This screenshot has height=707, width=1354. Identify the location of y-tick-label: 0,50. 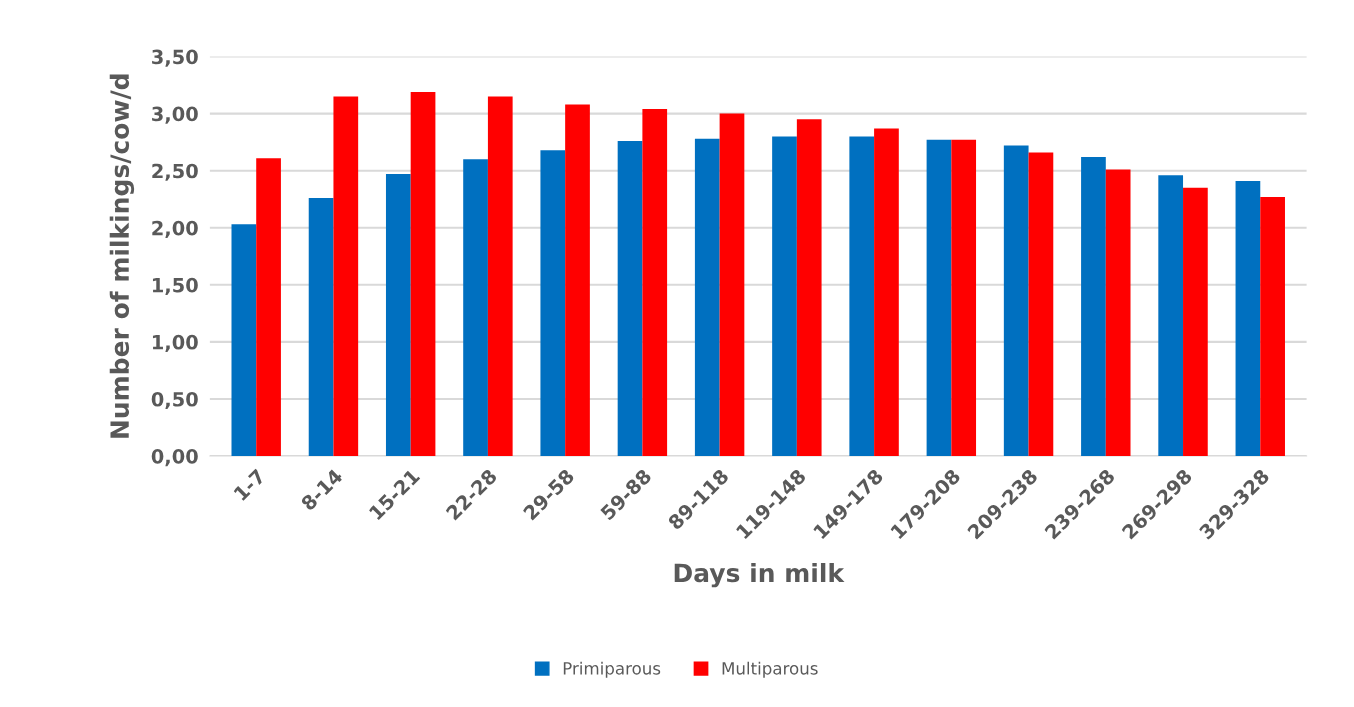
(174, 400).